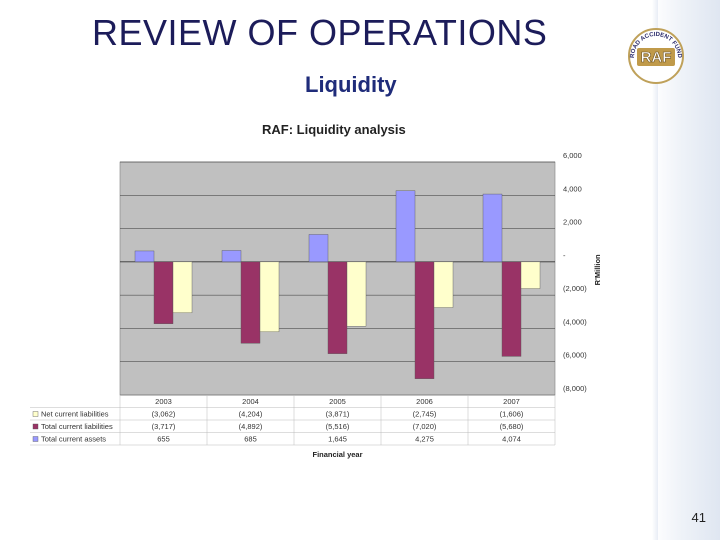 The width and height of the screenshot is (720, 540). What do you see at coordinates (251, 414) in the screenshot?
I see `table-value: (4,204)` at bounding box center [251, 414].